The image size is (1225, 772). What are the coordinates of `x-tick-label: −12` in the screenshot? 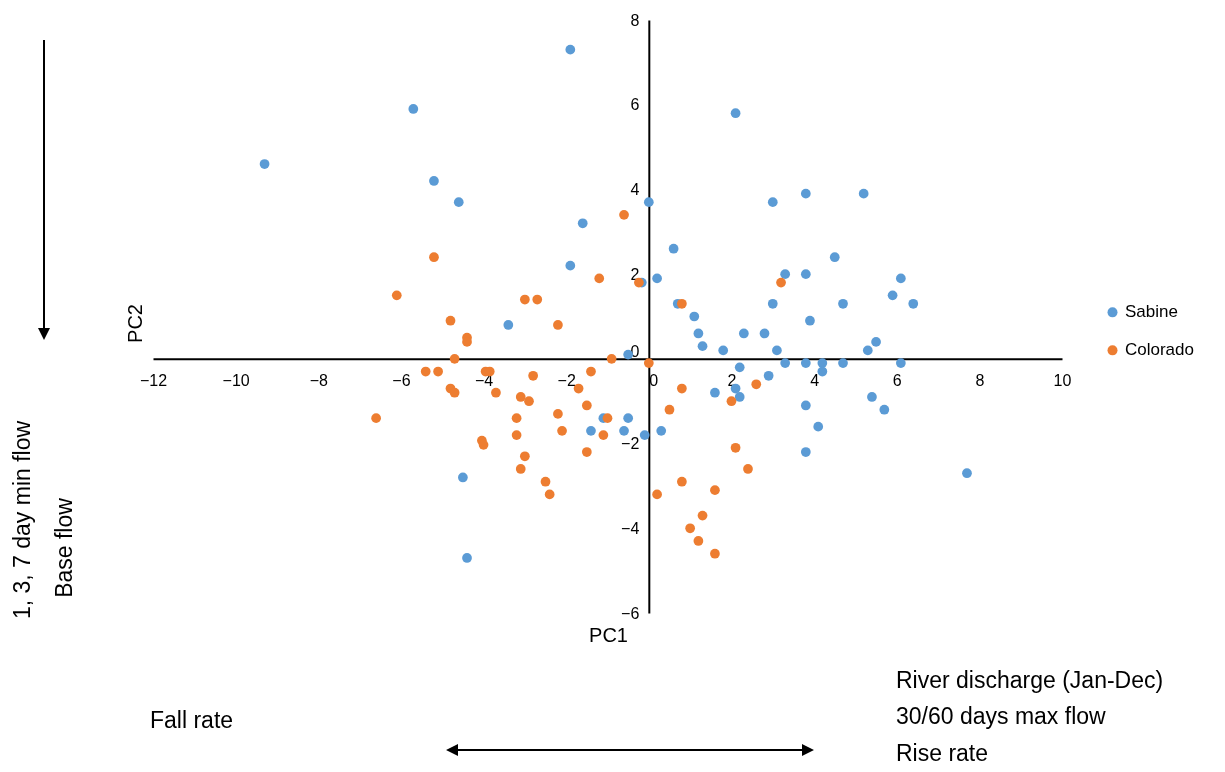 It's located at (153, 381).